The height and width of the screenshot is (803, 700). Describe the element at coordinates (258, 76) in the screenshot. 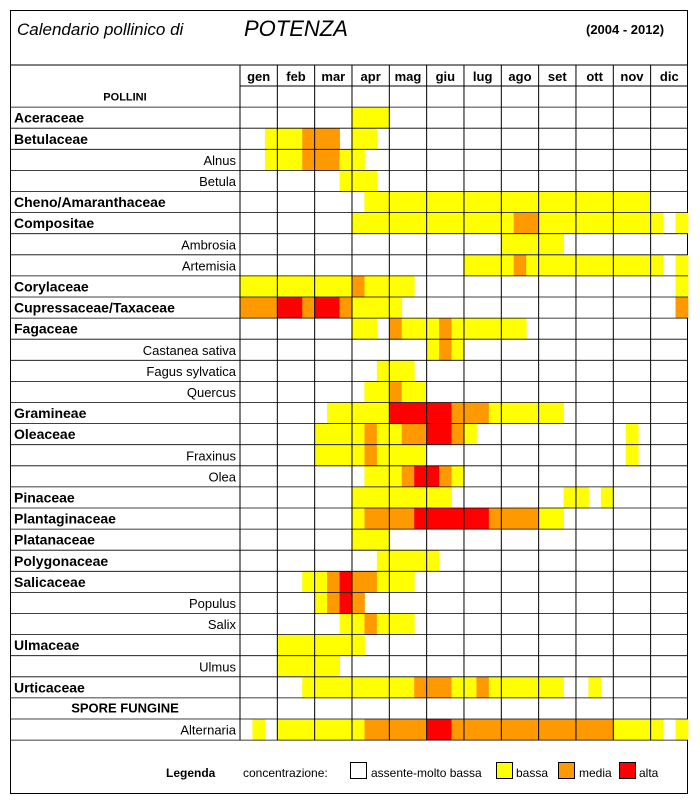

I see `month-label: gen` at that location.